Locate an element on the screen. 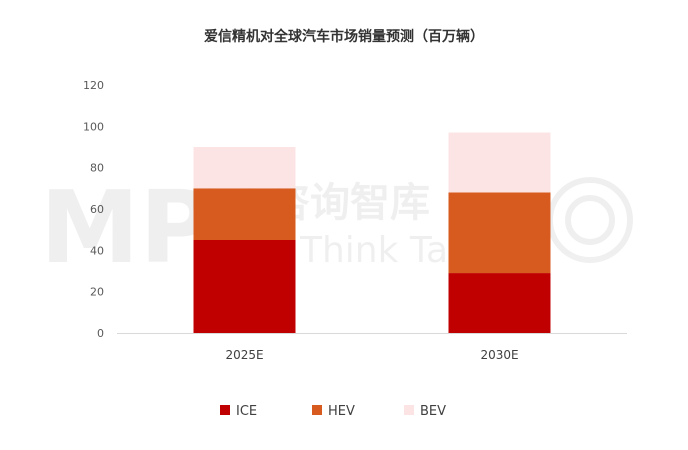  watermark-logo: MP is located at coordinates (126, 227).